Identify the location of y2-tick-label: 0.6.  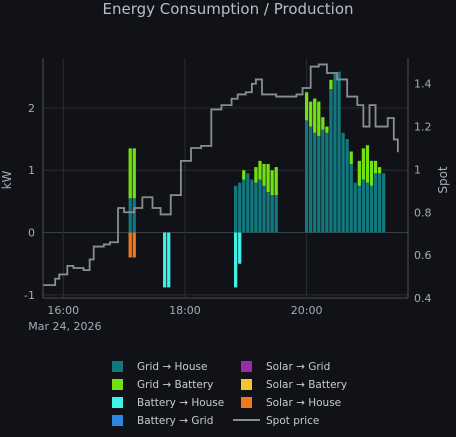
(423, 255).